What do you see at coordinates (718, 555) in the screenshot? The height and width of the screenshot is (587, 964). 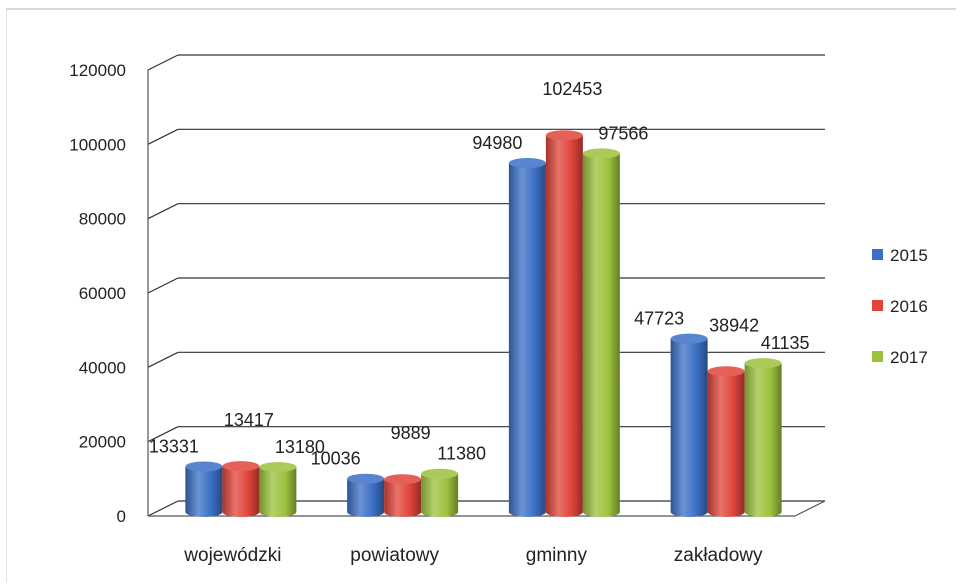 I see `x-tick-label: zakładowy` at bounding box center [718, 555].